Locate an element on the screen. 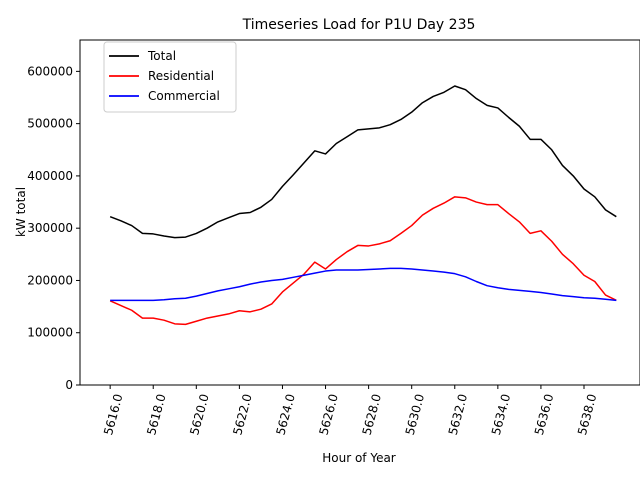 The height and width of the screenshot is (480, 640). legend-label-total: Total is located at coordinates (161, 56).